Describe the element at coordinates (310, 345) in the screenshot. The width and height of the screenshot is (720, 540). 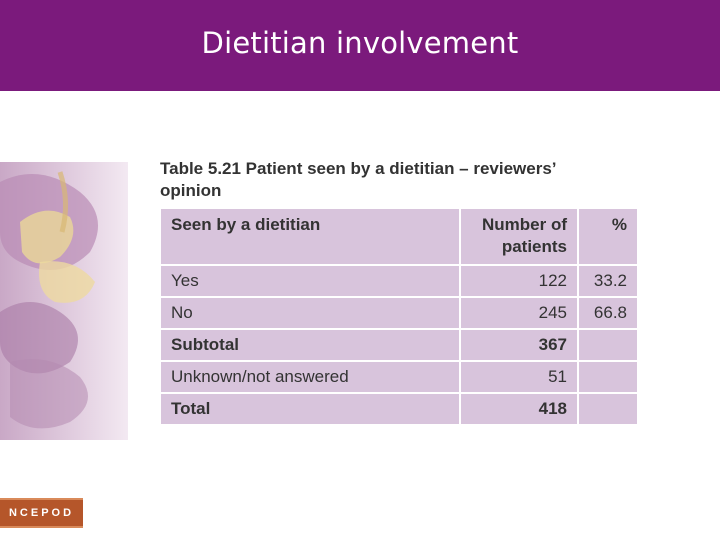
I see `row-label: Subtotal` at that location.